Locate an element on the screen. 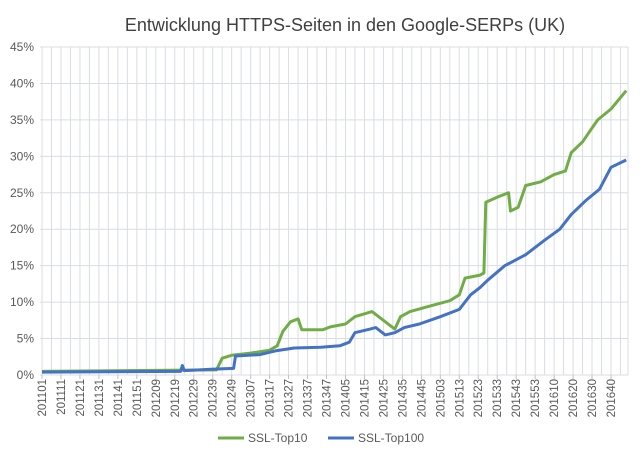 This screenshot has width=640, height=460. y-tick-label: 45% is located at coordinates (22, 47).